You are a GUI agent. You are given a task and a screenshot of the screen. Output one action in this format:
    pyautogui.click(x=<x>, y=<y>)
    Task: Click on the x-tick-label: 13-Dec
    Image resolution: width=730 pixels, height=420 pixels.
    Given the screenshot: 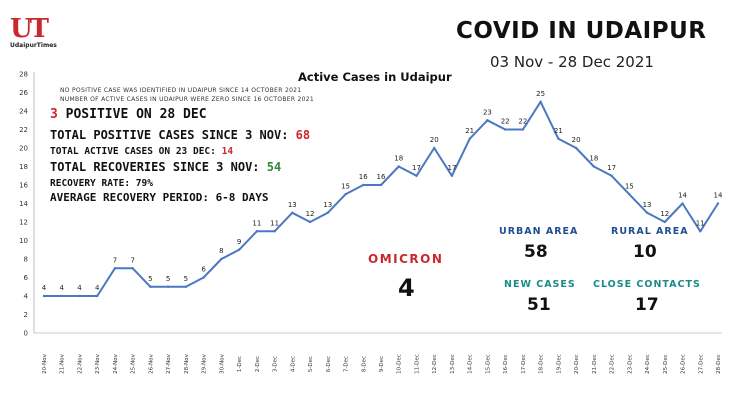 What is the action you would take?
    pyautogui.click(x=453, y=364)
    